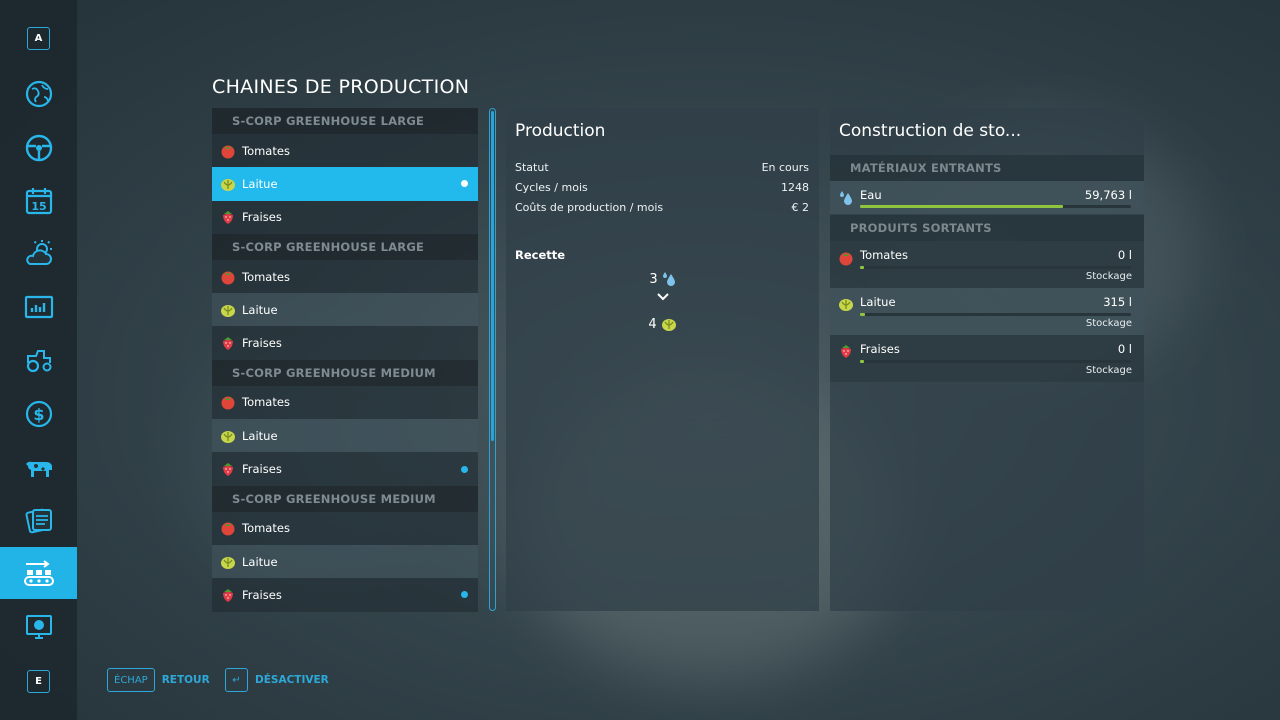 This screenshot has width=1280, height=720. Describe the element at coordinates (560, 131) in the screenshot. I see `production-panel-title: Production` at that location.